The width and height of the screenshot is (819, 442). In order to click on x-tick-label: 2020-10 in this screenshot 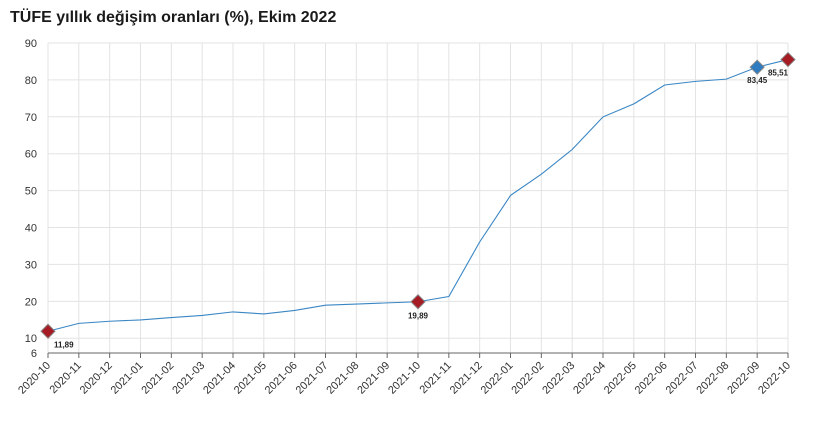, I will do `click(34, 378)`.